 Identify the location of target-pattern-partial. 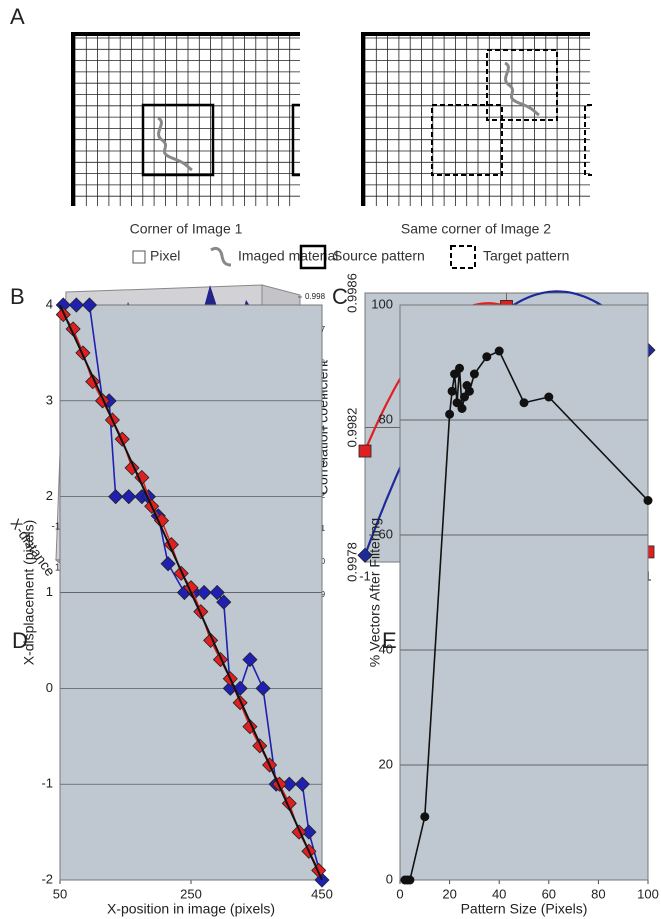
(588, 140).